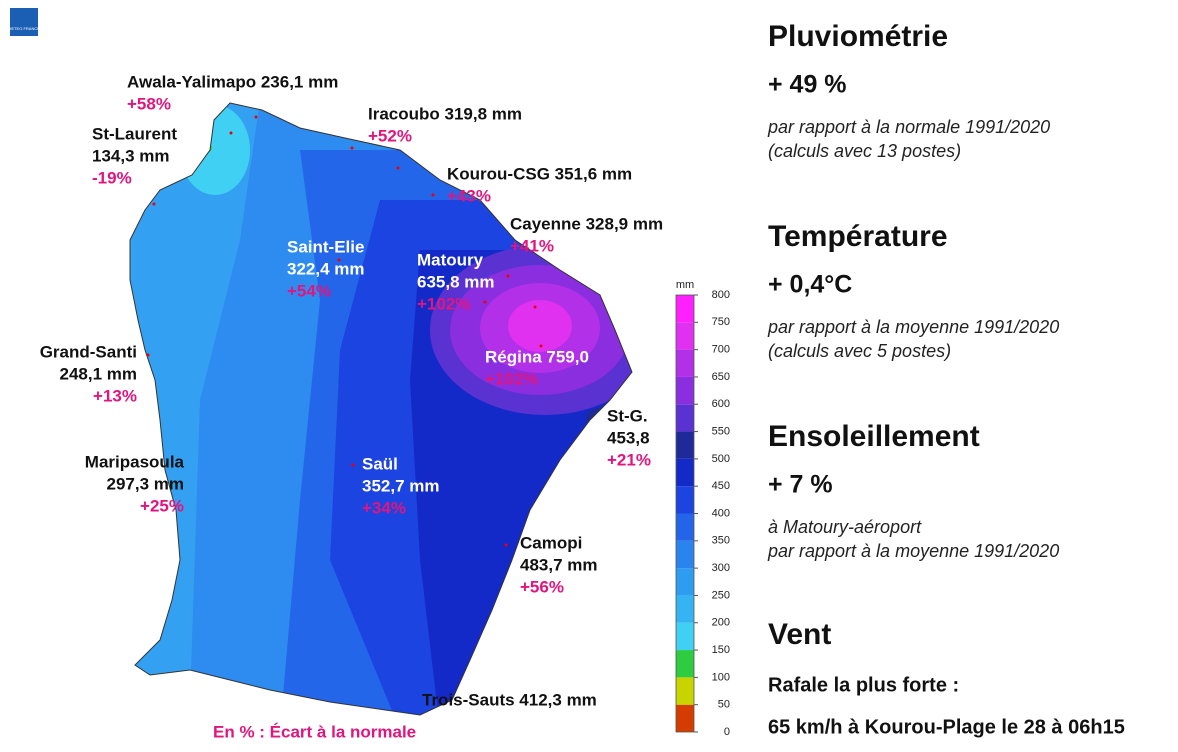 The image size is (1178, 752). Describe the element at coordinates (721, 459) in the screenshot. I see `colorbar-tick-label: 500` at that location.